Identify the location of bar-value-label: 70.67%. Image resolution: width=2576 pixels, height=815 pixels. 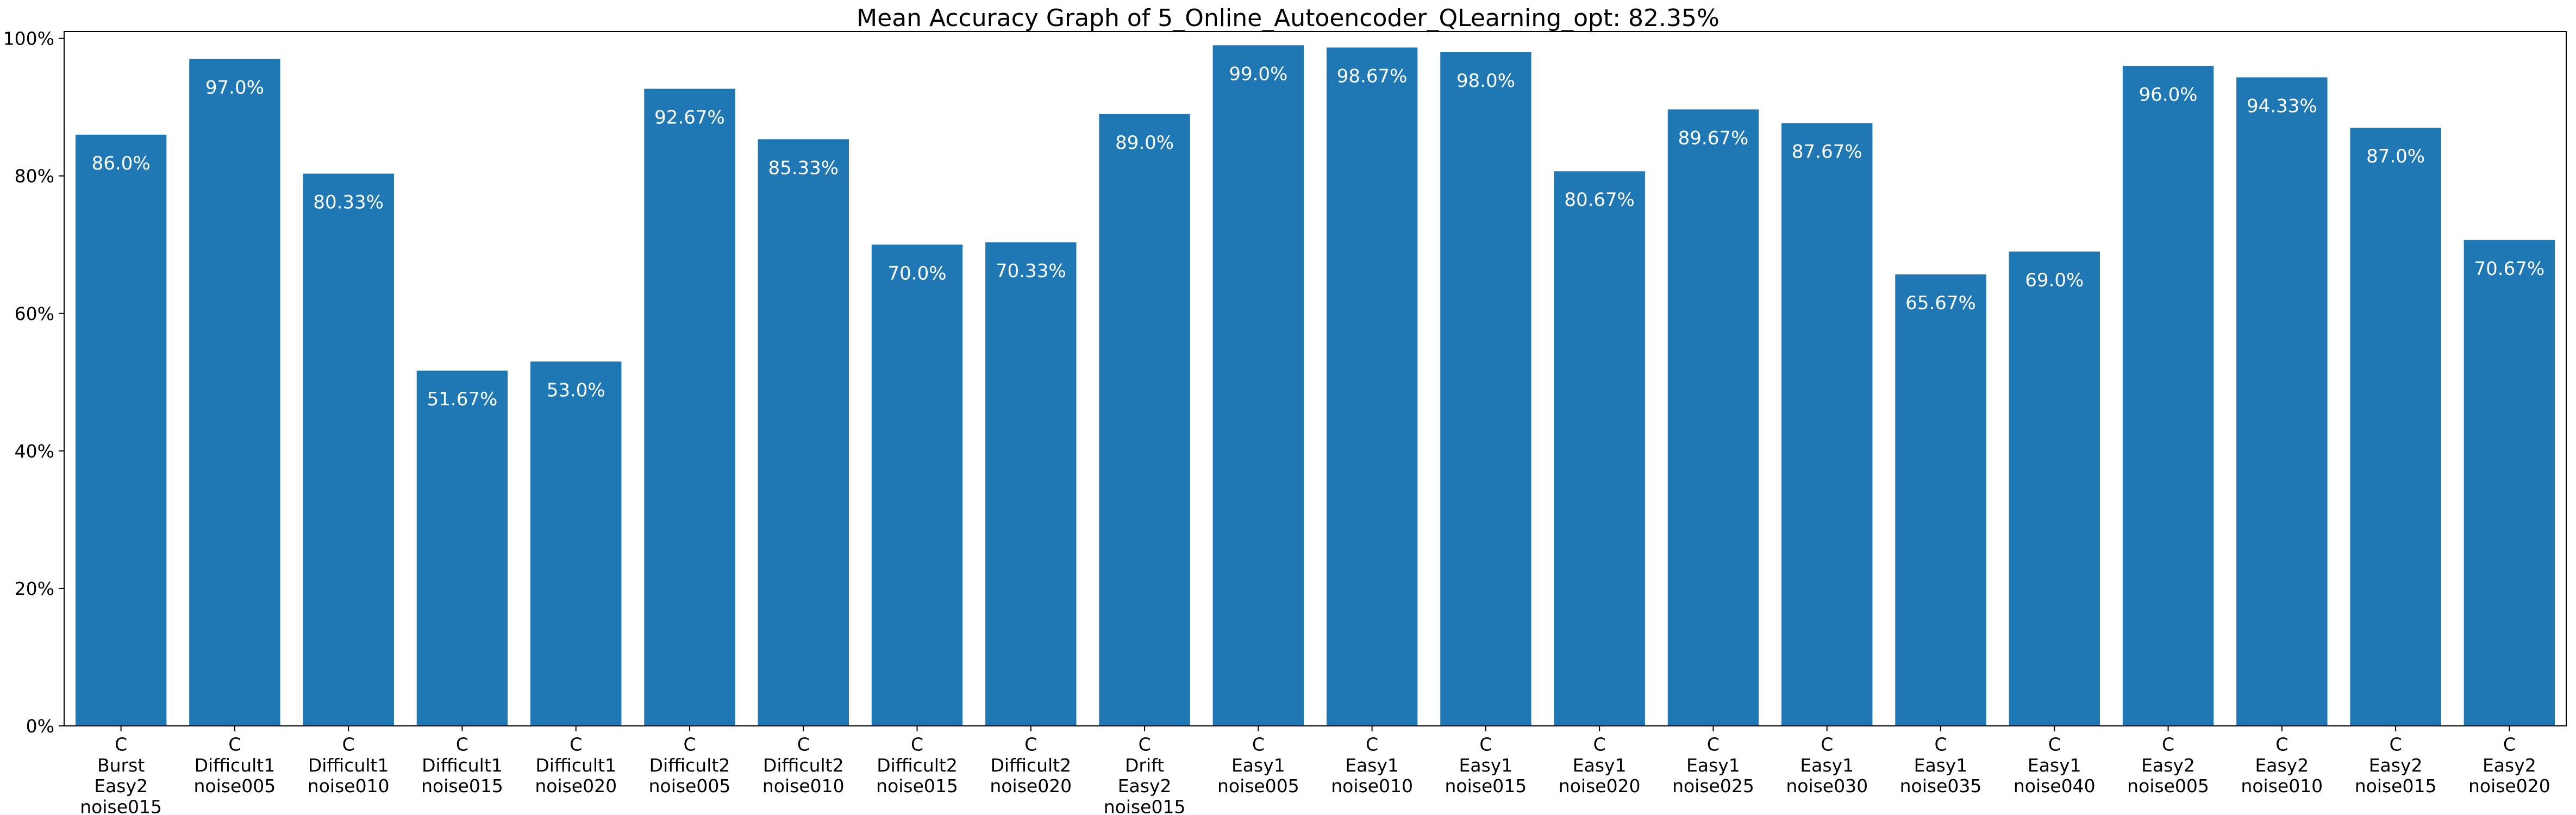
(2509, 269).